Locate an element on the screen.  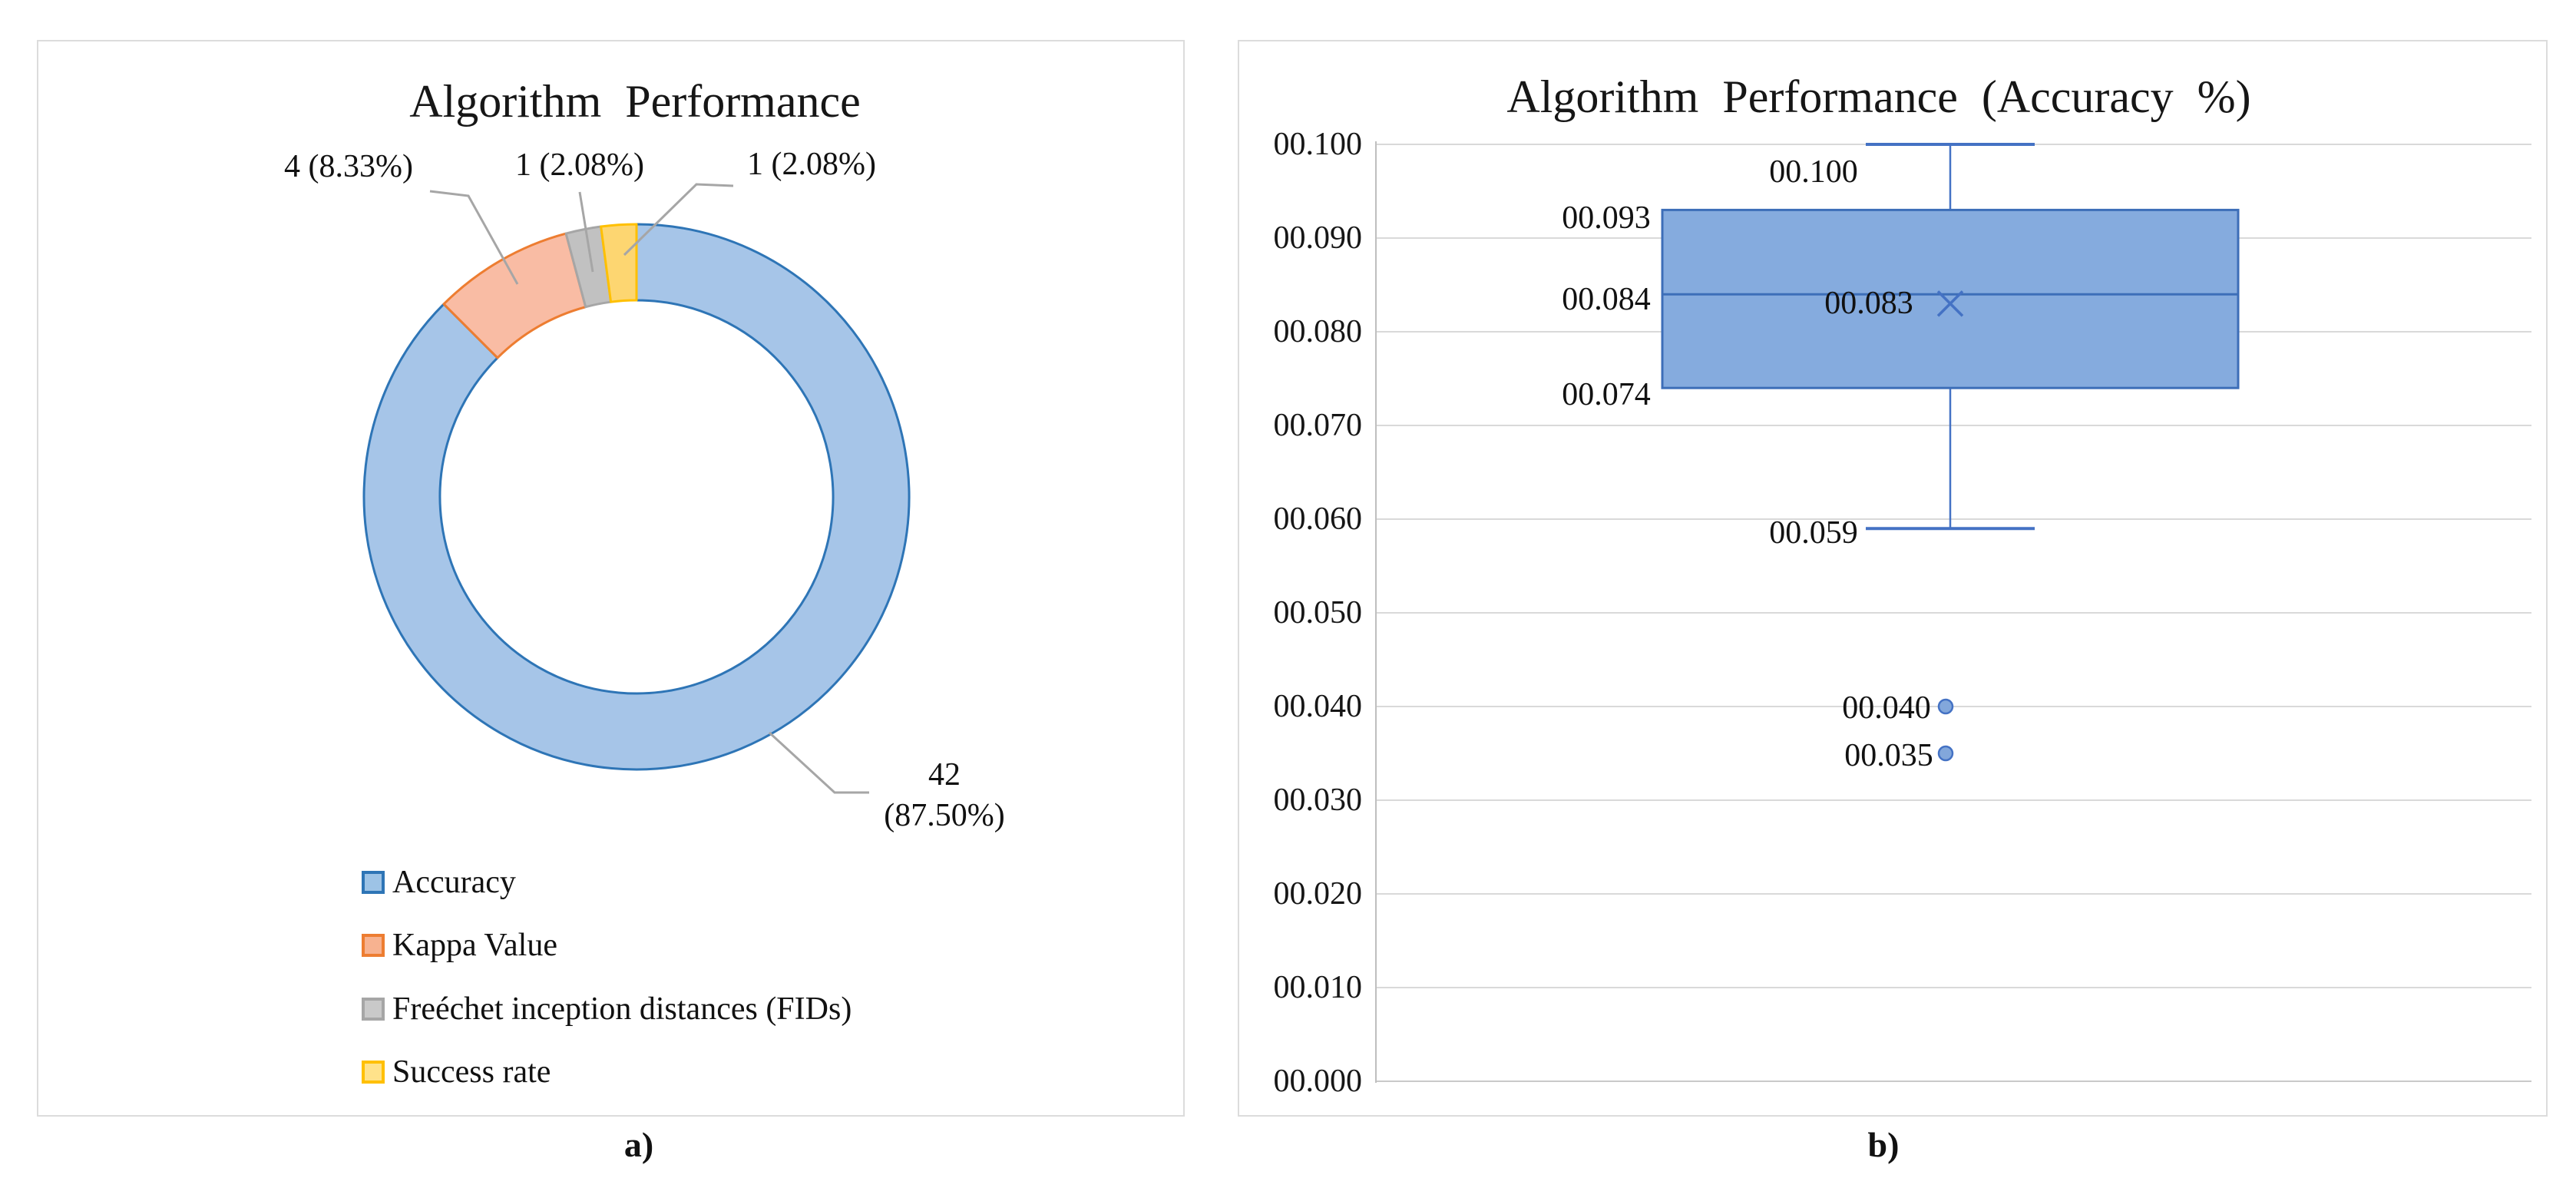
iqr-box is located at coordinates (1950, 298).